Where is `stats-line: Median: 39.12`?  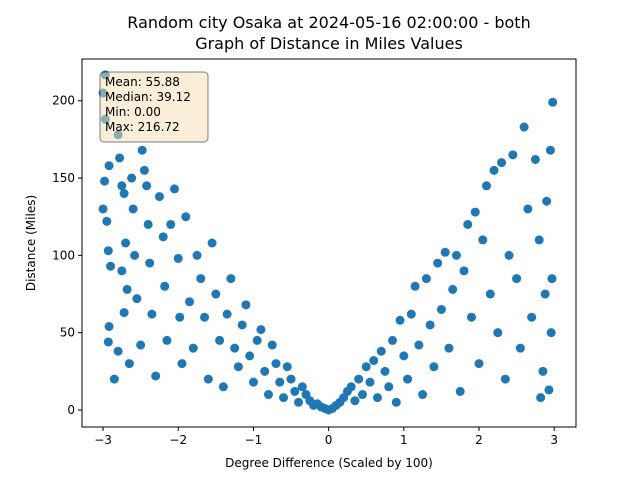 stats-line: Median: 39.12 is located at coordinates (148, 97).